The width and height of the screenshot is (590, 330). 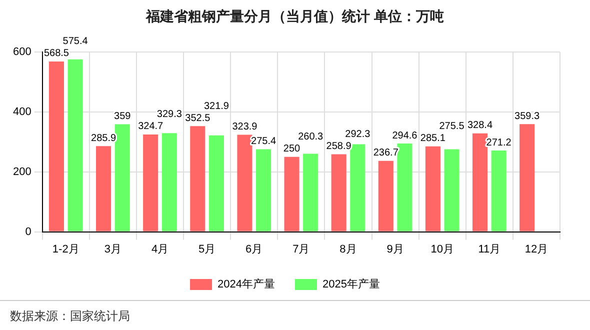 What do you see at coordinates (245, 126) in the screenshot?
I see `data-label: 323.9` at bounding box center [245, 126].